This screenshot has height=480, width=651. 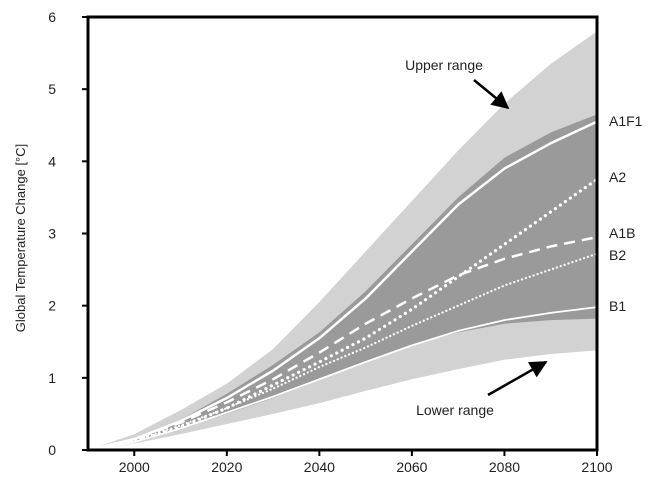 I want to click on y-tick-label: 2, so click(x=52, y=306).